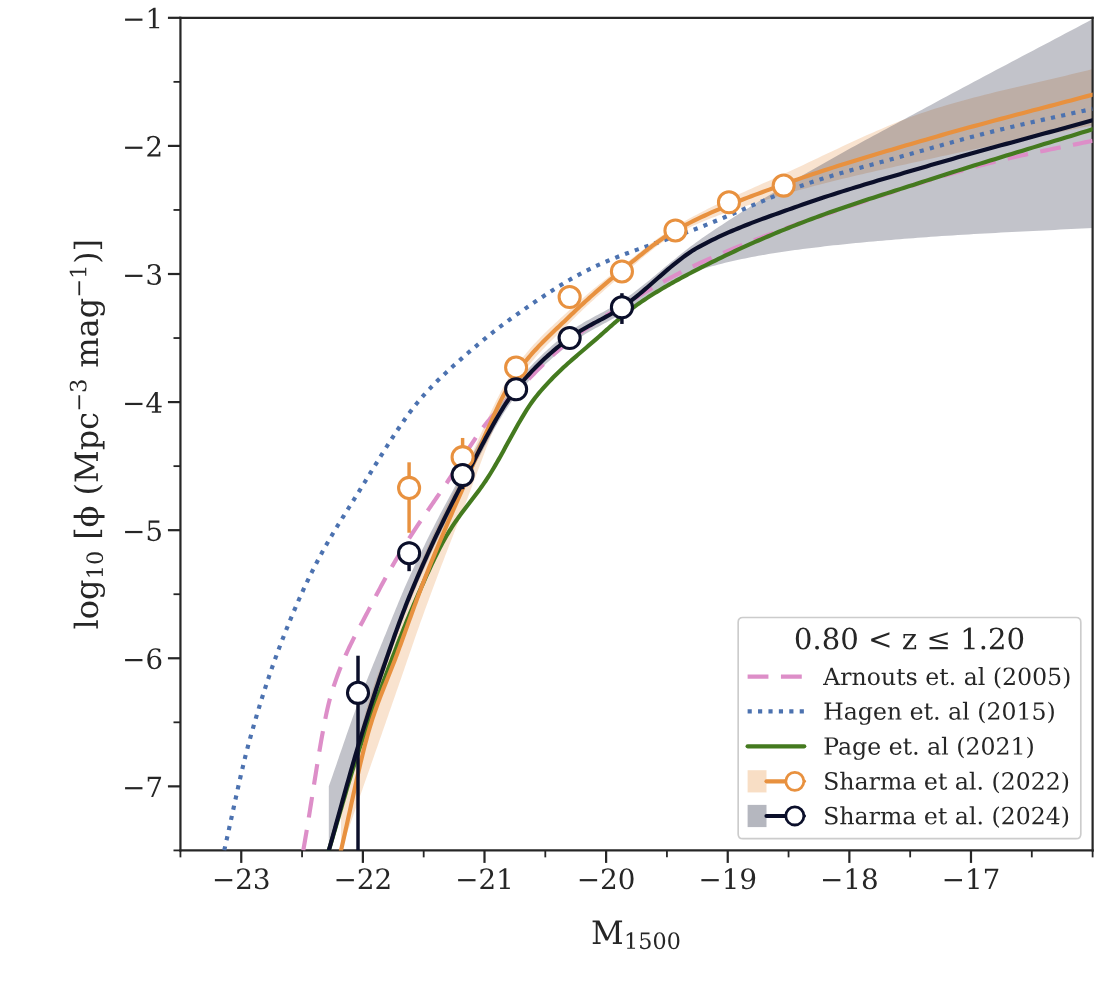 The height and width of the screenshot is (990, 1107). I want to click on legend-title: 0.80 < z ≤ 1.20, so click(909, 638).